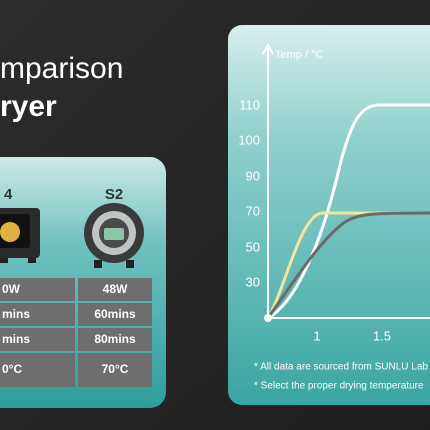 Image resolution: width=430 pixels, height=430 pixels. What do you see at coordinates (268, 48) in the screenshot?
I see `axis-arrow` at bounding box center [268, 48].